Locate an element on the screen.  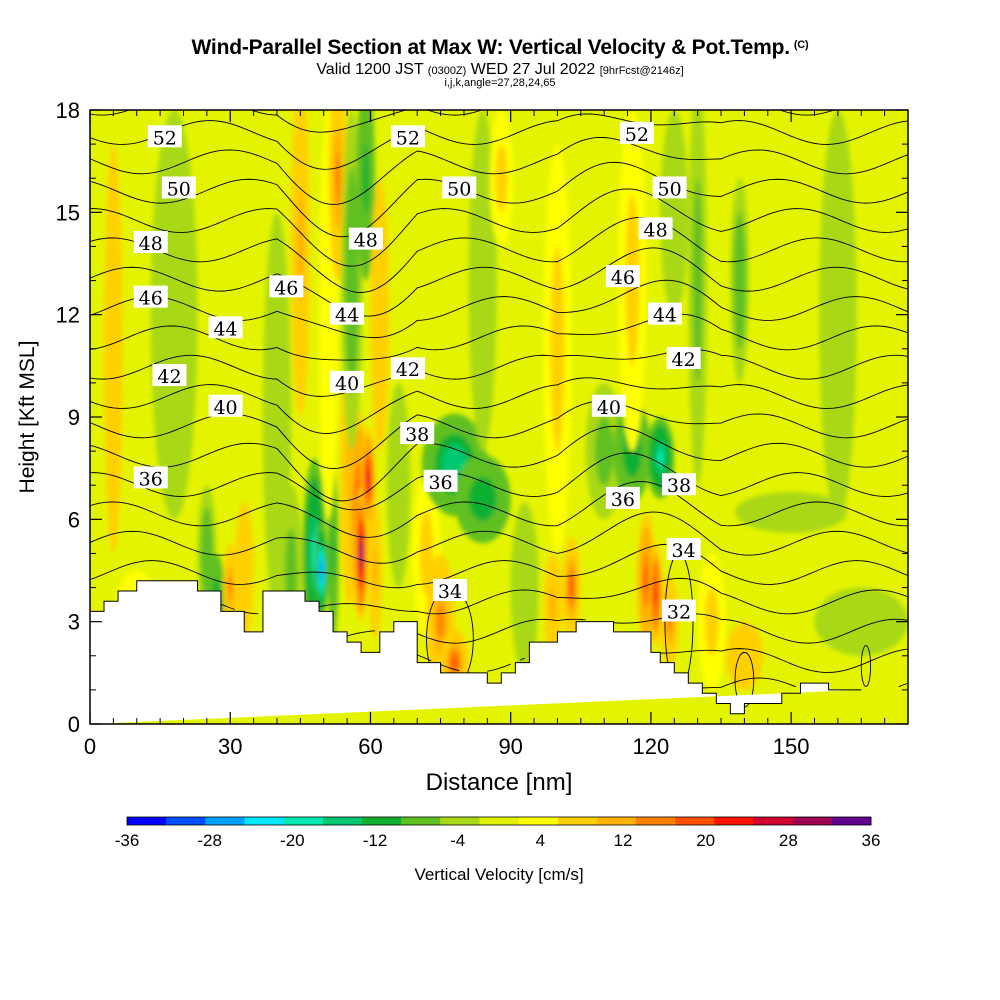
colorbar-tick-label: 28 is located at coordinates (788, 840).